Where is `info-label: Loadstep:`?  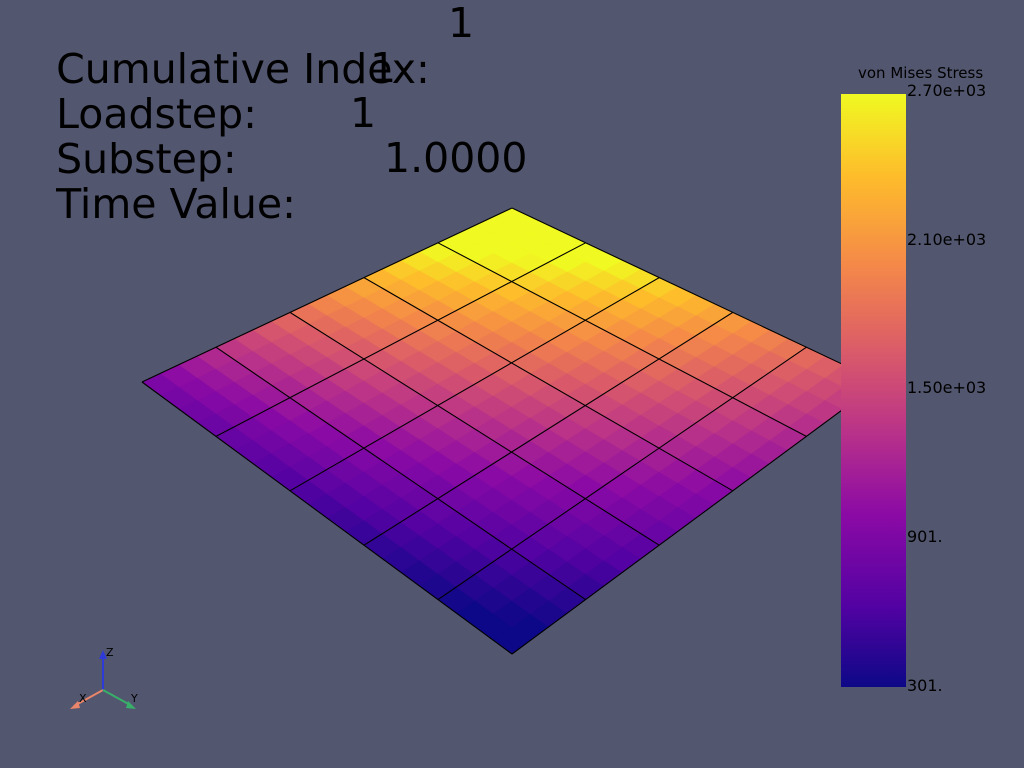
info-label: Loadstep: is located at coordinates (156, 114).